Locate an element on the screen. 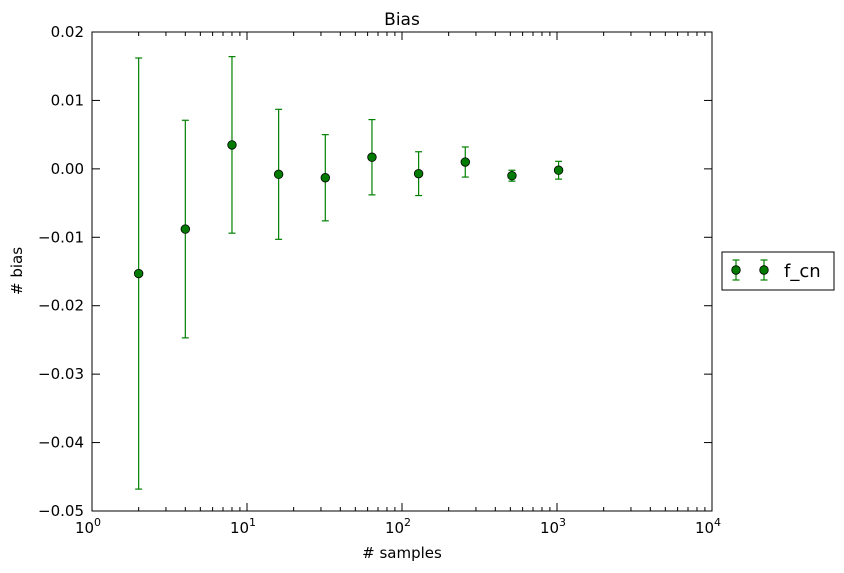 This screenshot has width=844, height=573. x-tick-label: 10² is located at coordinates (398, 526).